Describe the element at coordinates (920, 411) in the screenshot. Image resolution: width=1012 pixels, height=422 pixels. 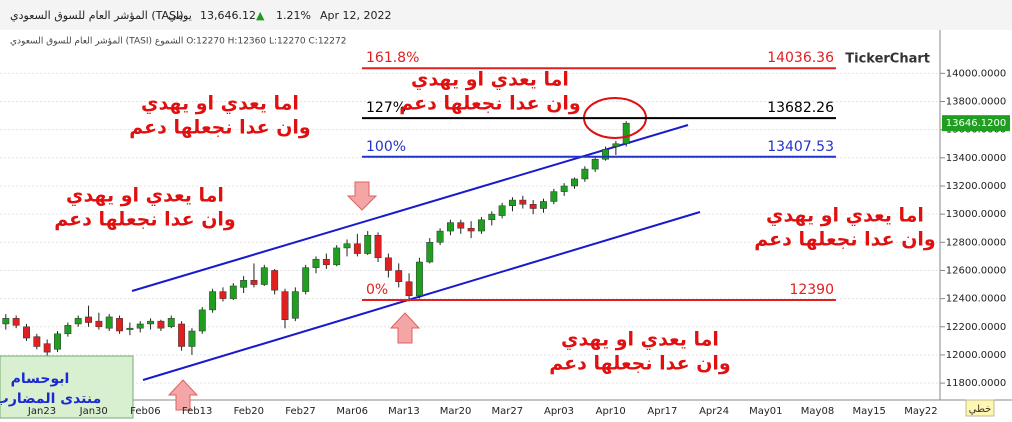
I see `x-tick-label: May22` at that location.